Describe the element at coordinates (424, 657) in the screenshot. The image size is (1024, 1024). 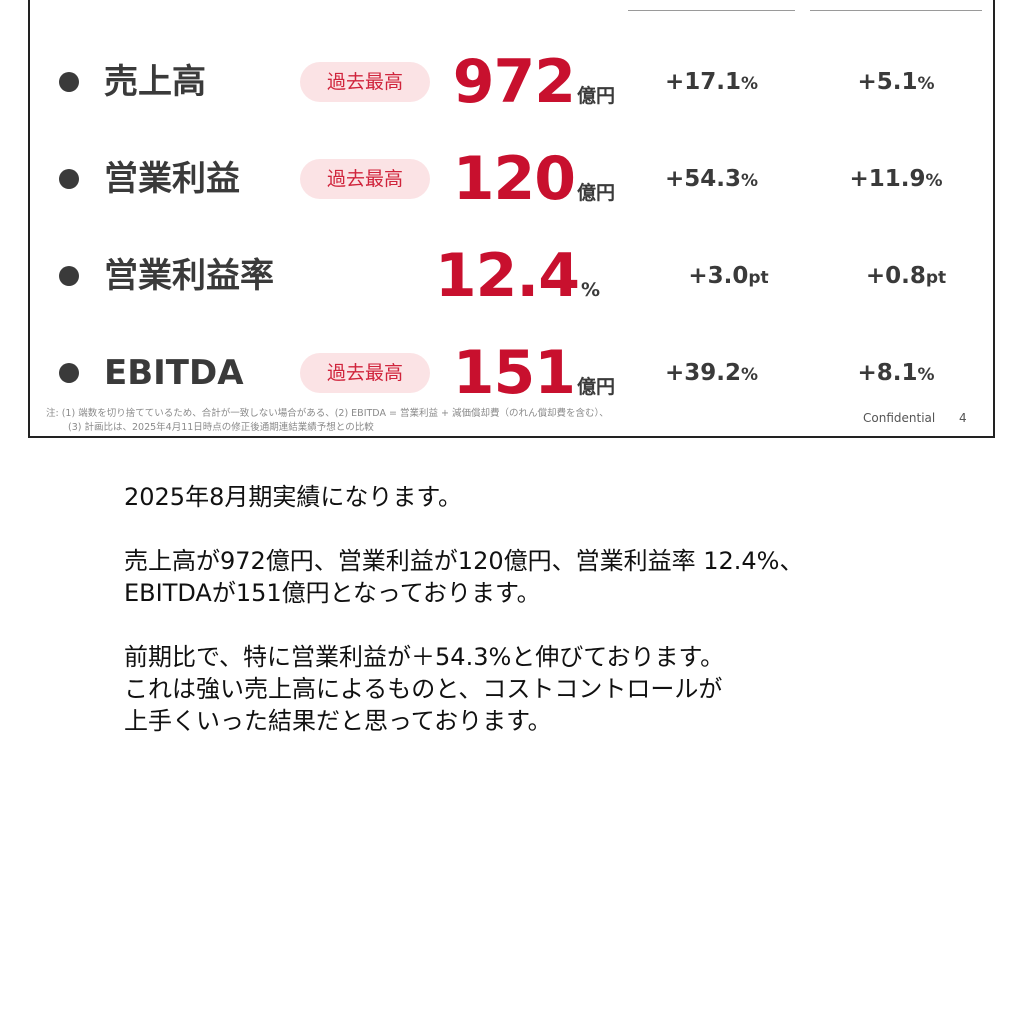
I see `transcript-line: 前期比で、特に営業利益が＋54.3%と伸びております。` at that location.